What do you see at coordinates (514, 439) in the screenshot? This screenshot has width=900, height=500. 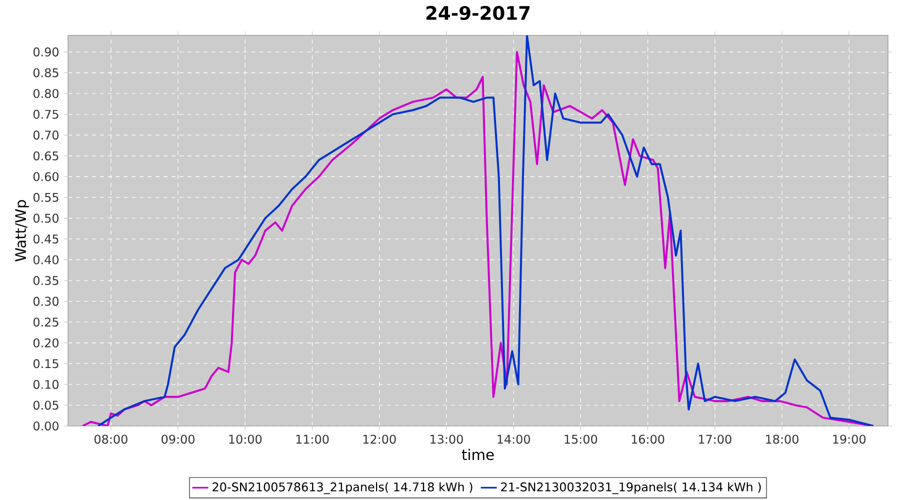 I see `x-tick-label: 14:00` at bounding box center [514, 439].